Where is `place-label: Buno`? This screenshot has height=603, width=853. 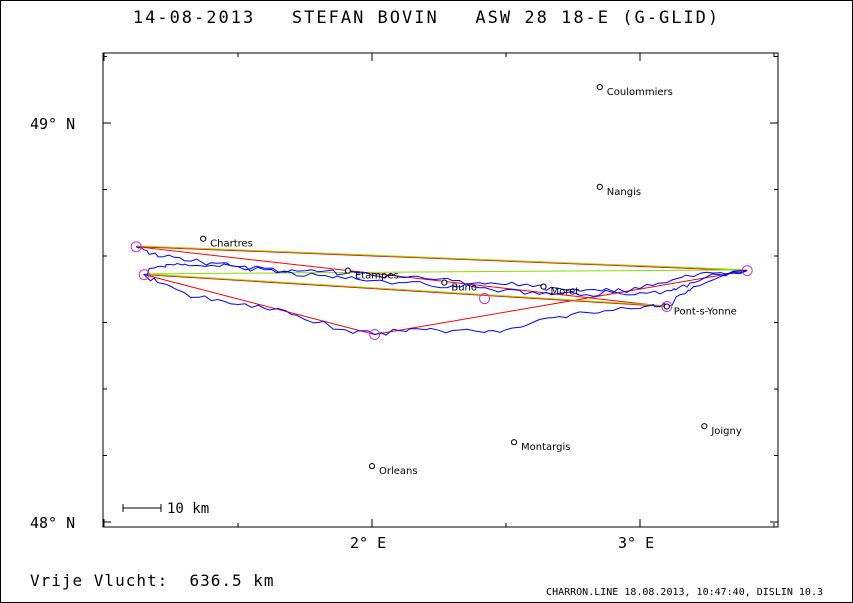 place-label: Buno is located at coordinates (464, 288).